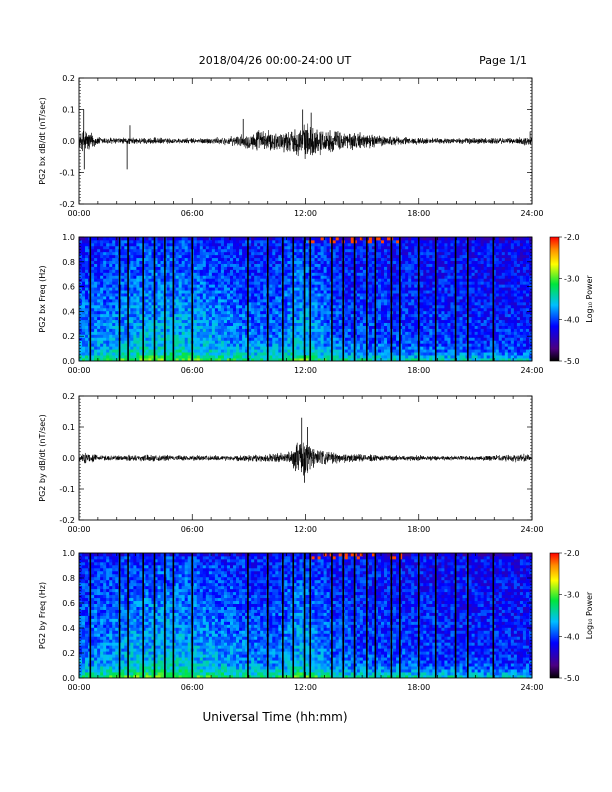  What do you see at coordinates (78, 213) in the screenshot?
I see `x-tick-label: 00:00` at bounding box center [78, 213].